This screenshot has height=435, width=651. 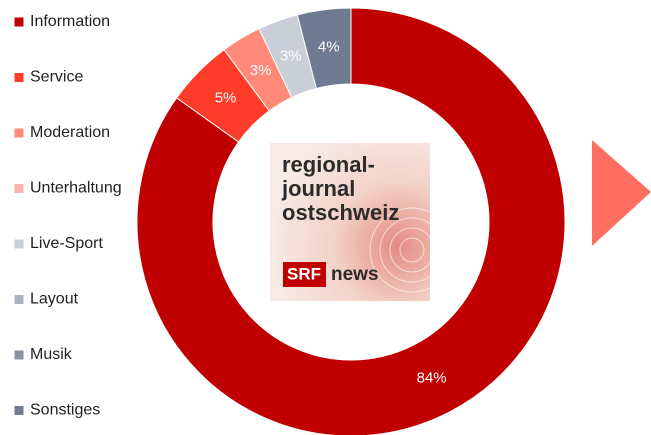 I want to click on data-label: 84%, so click(x=432, y=377).